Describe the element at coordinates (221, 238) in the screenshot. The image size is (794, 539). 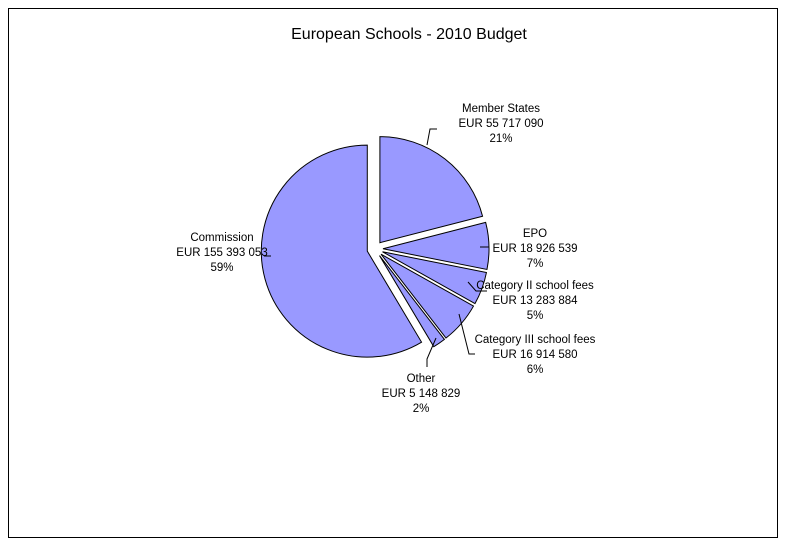
I see `slice-label-name: Commission` at that location.